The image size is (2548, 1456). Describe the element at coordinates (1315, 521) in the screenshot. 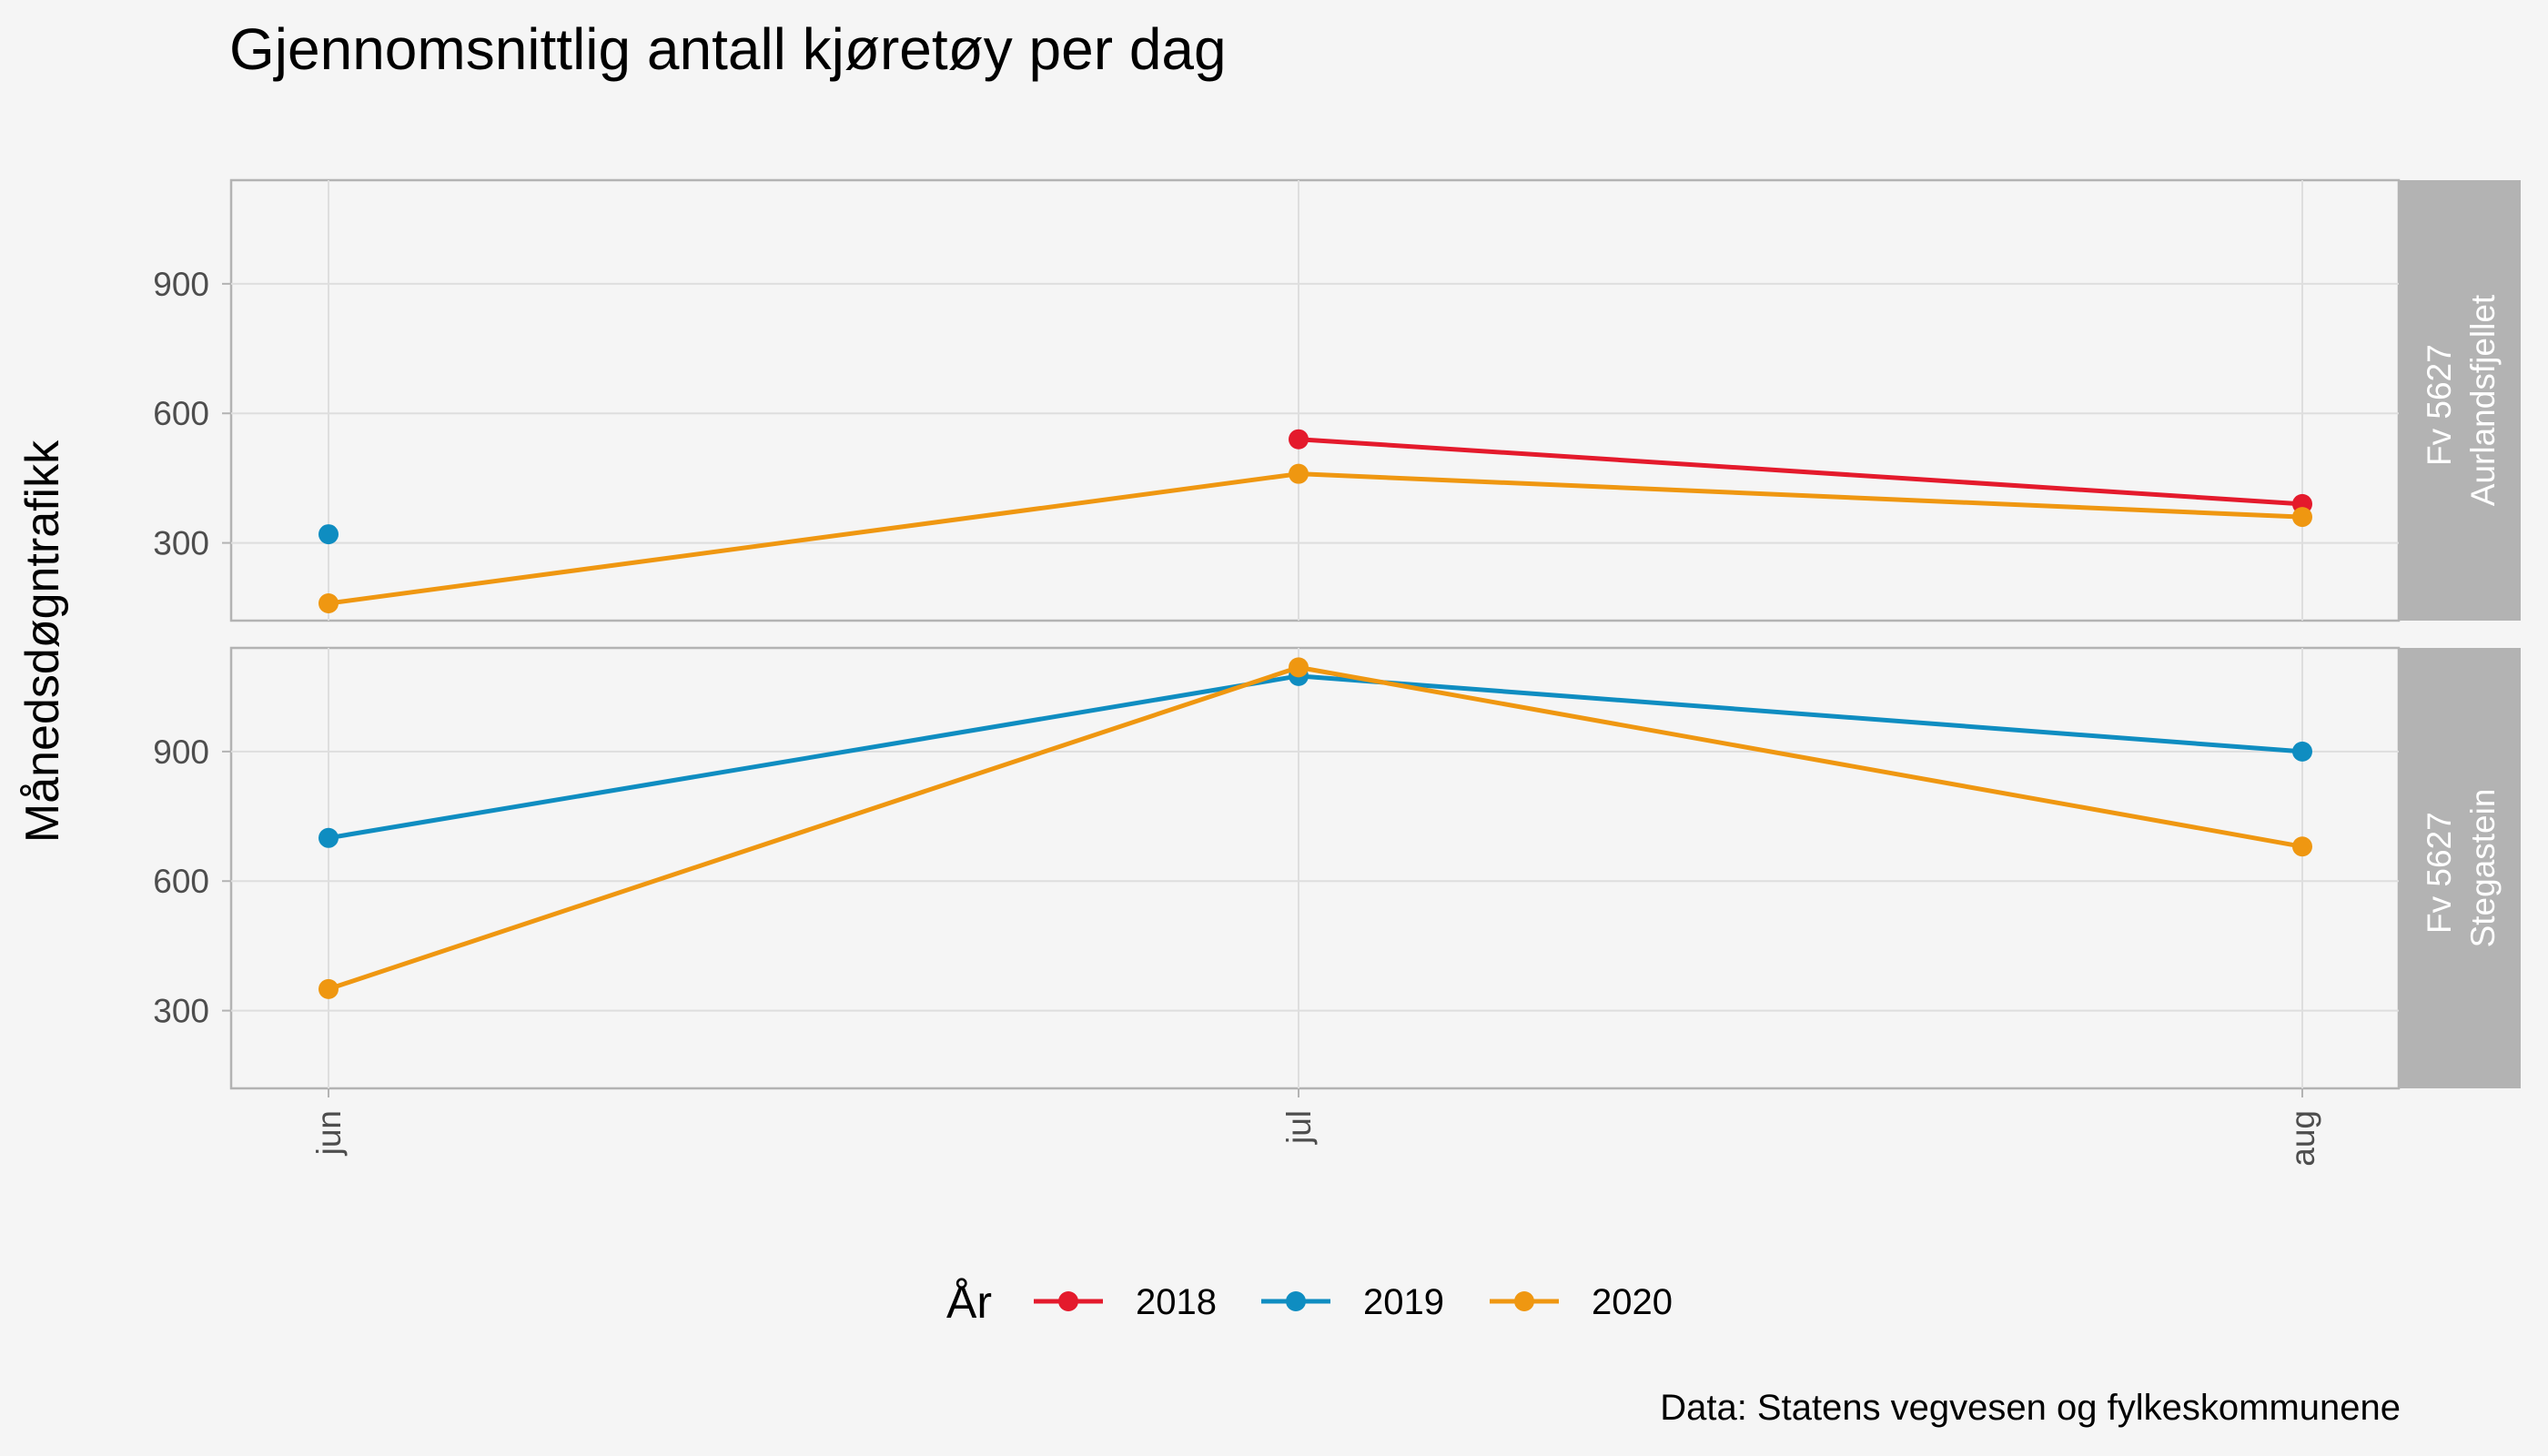

I see `panel-1-series` at that location.